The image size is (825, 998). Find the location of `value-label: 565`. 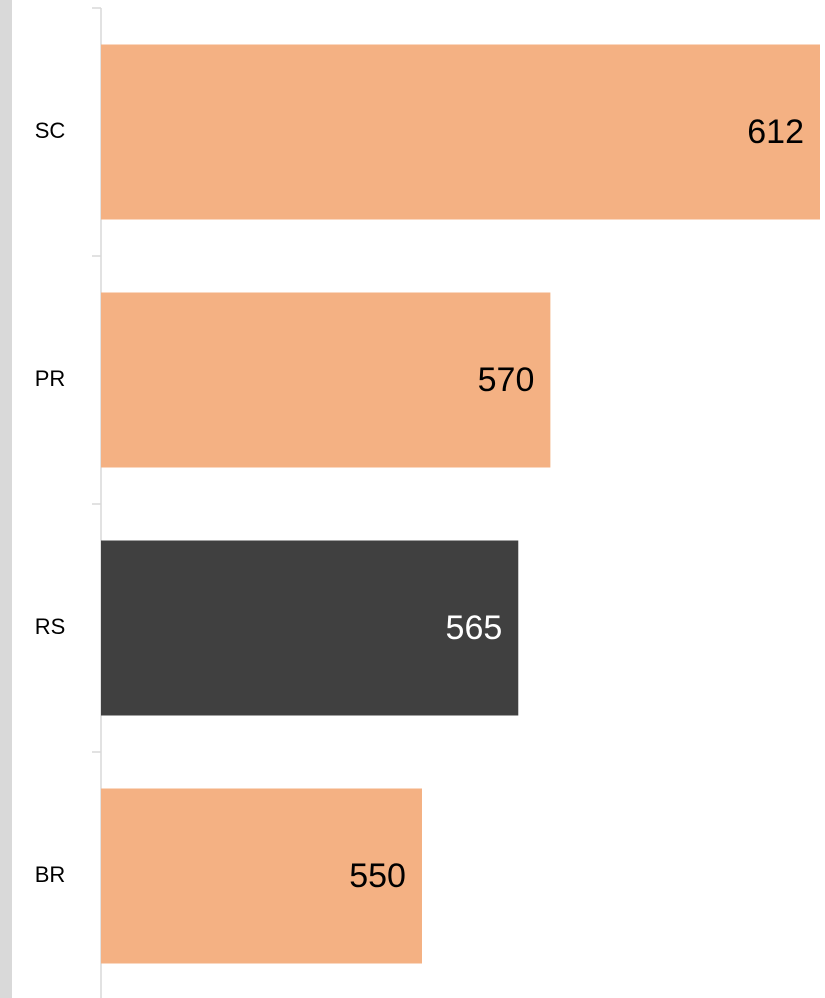

value-label: 565 is located at coordinates (474, 628).